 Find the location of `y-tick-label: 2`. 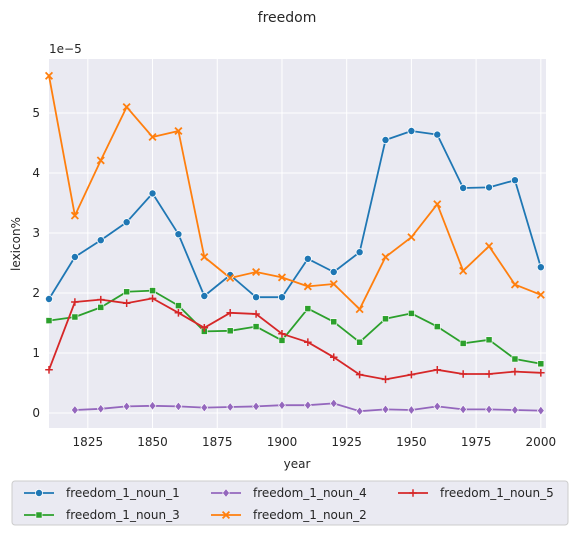

y-tick-label: 2 is located at coordinates (36, 293).